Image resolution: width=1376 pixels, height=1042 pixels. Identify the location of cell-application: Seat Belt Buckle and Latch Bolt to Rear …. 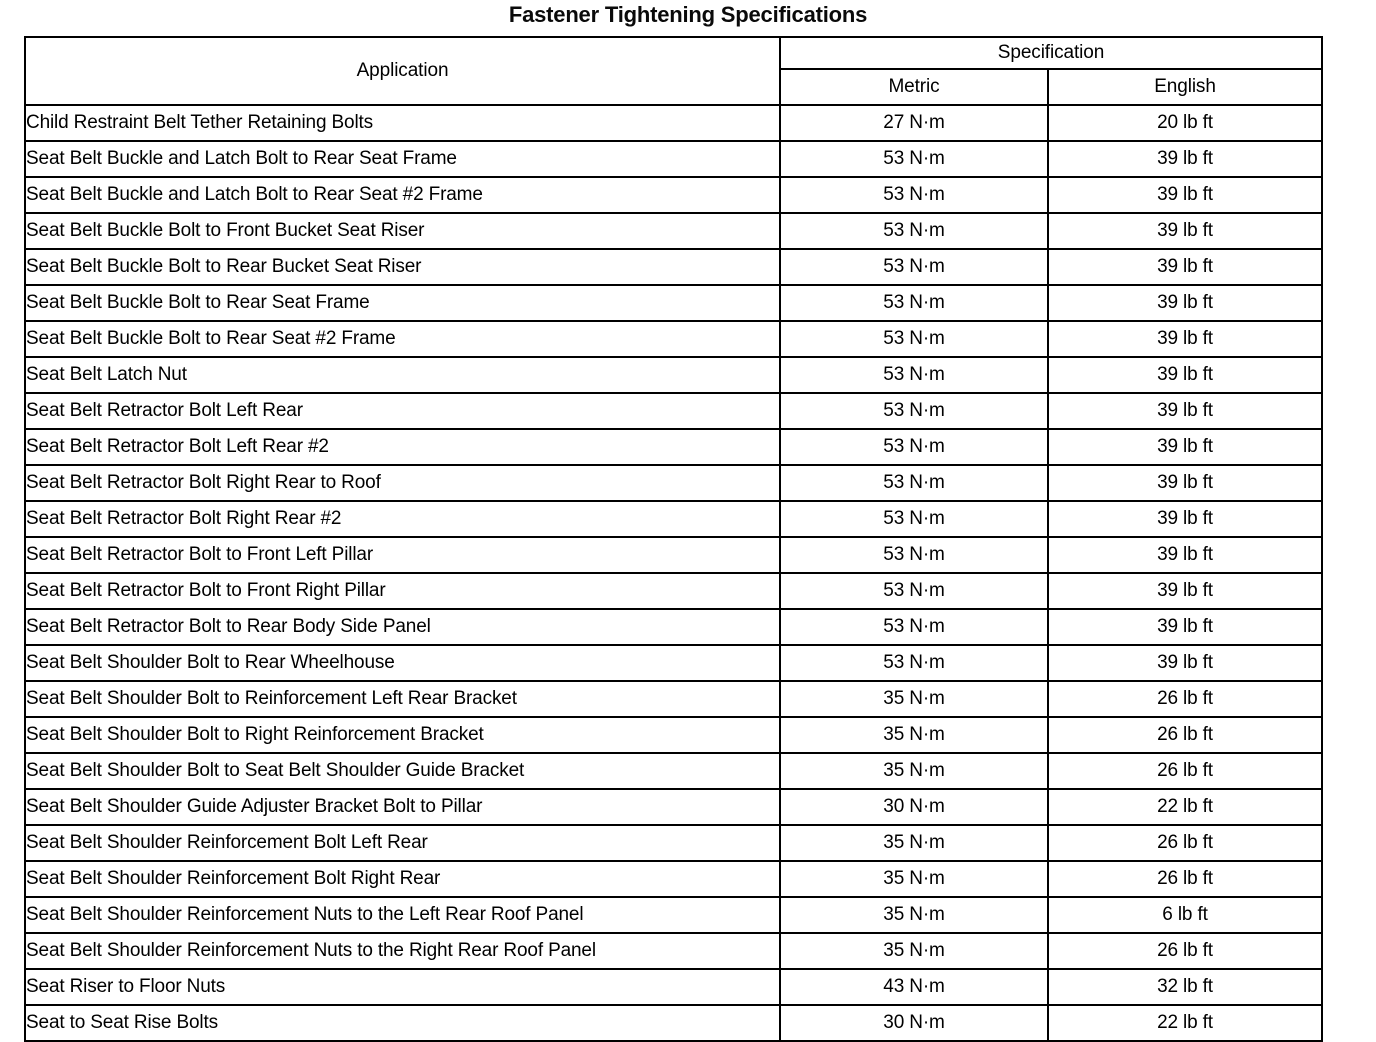
(402, 159).